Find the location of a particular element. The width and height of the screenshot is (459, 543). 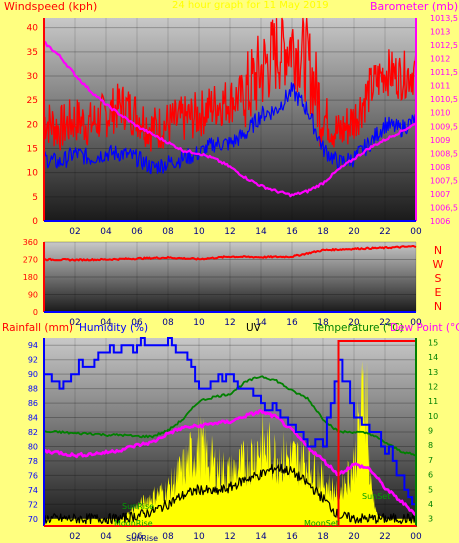

temperature-y-tick-label: 15 is located at coordinates (433, 342).